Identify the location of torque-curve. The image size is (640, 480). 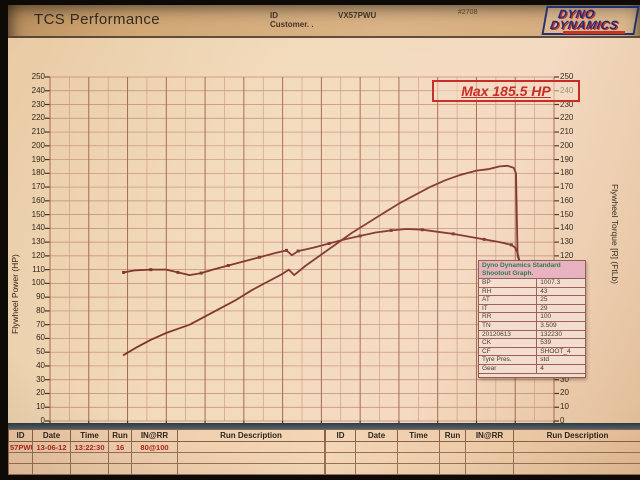
(323, 252).